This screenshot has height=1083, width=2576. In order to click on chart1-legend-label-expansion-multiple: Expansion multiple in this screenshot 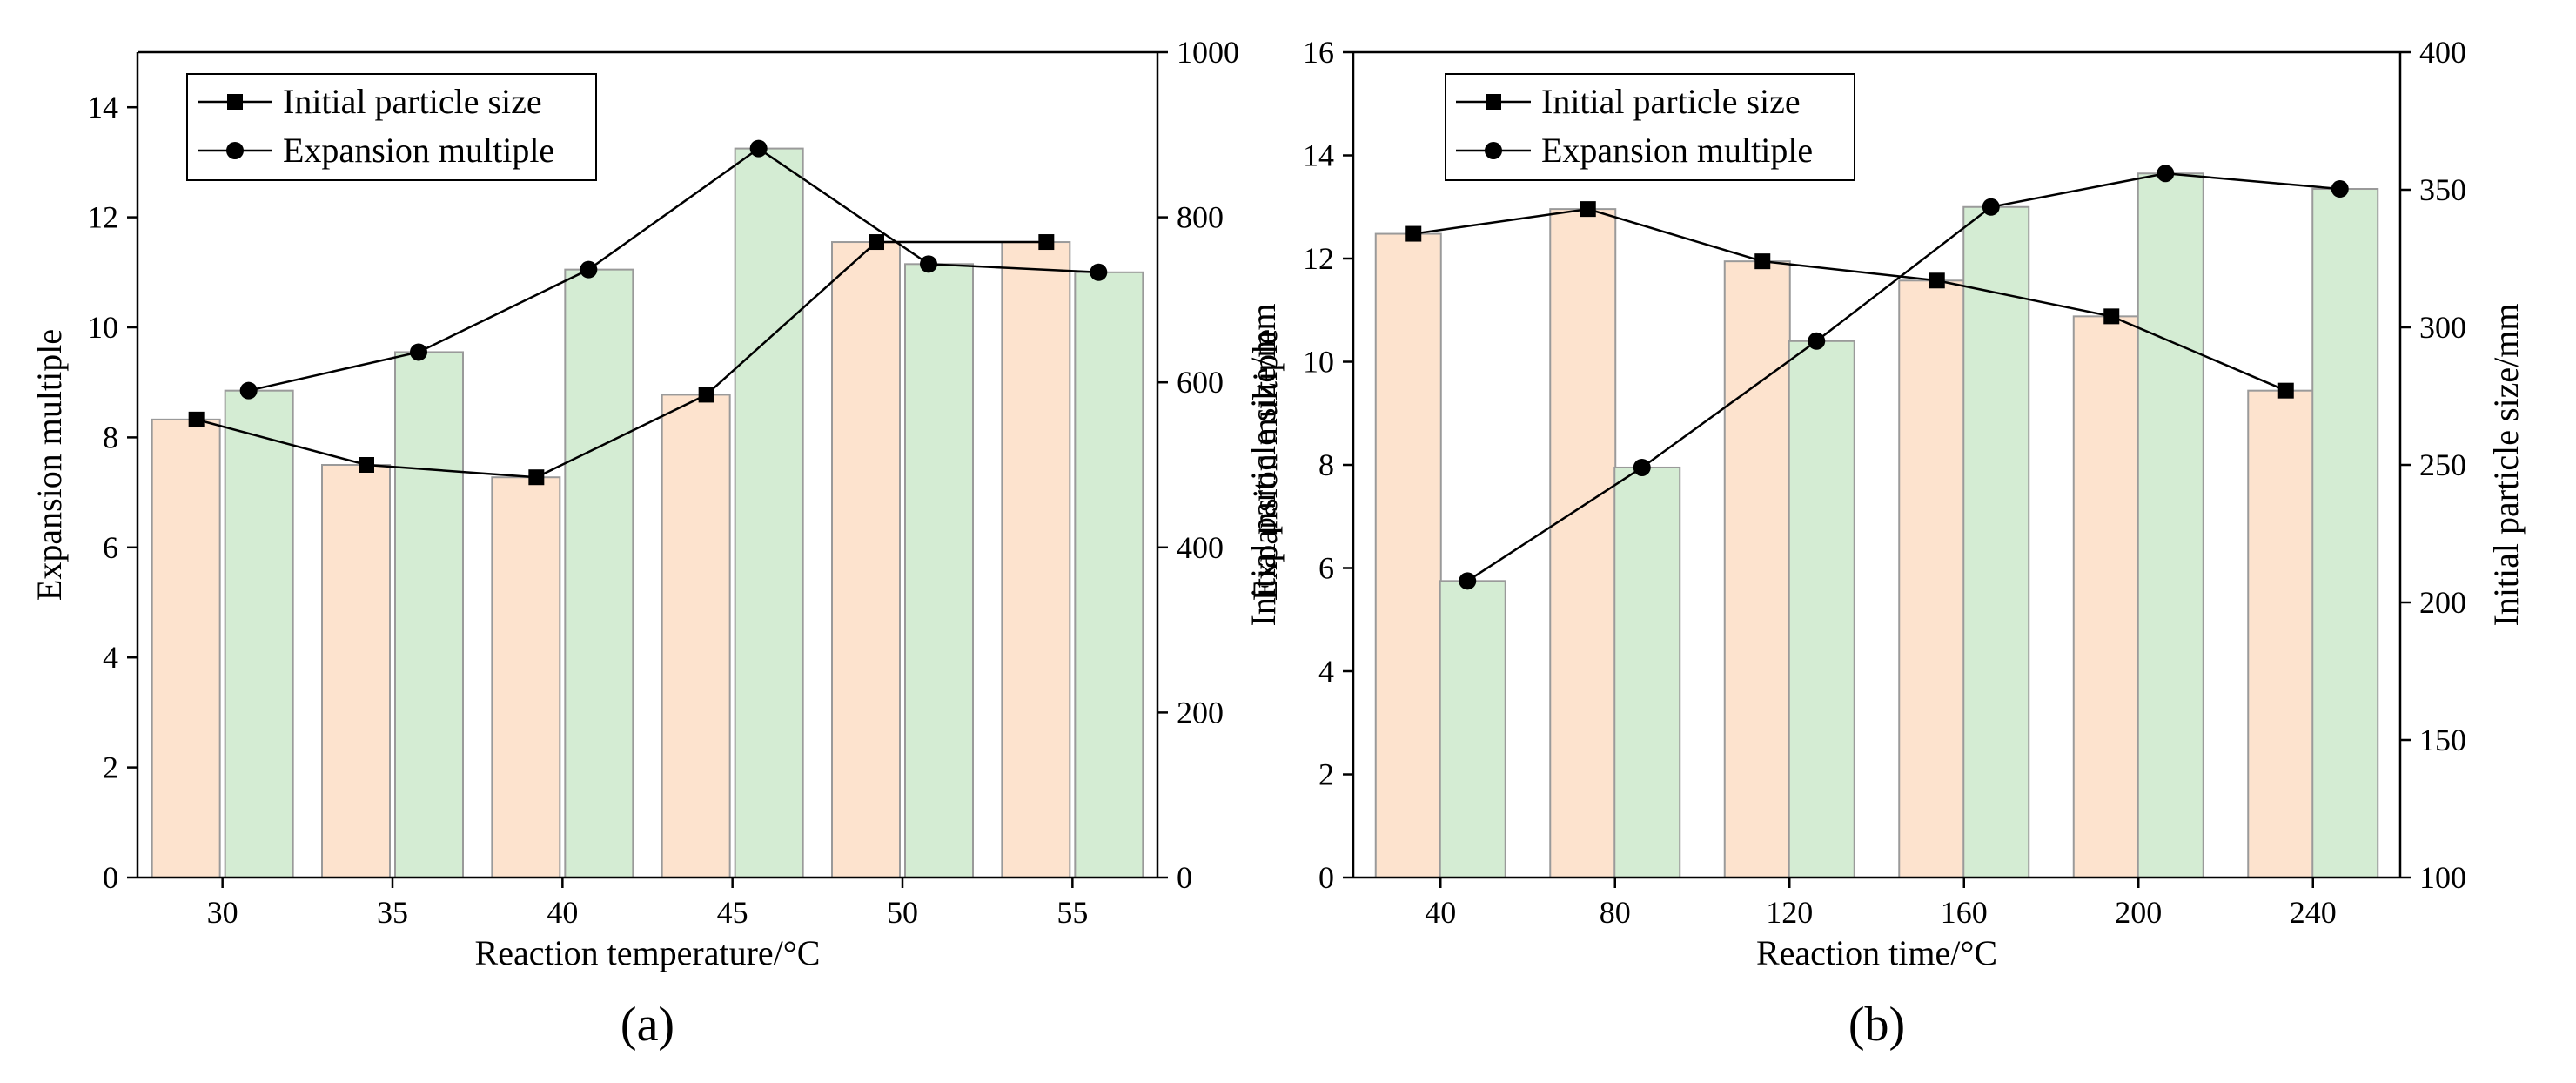, I will do `click(1677, 150)`.